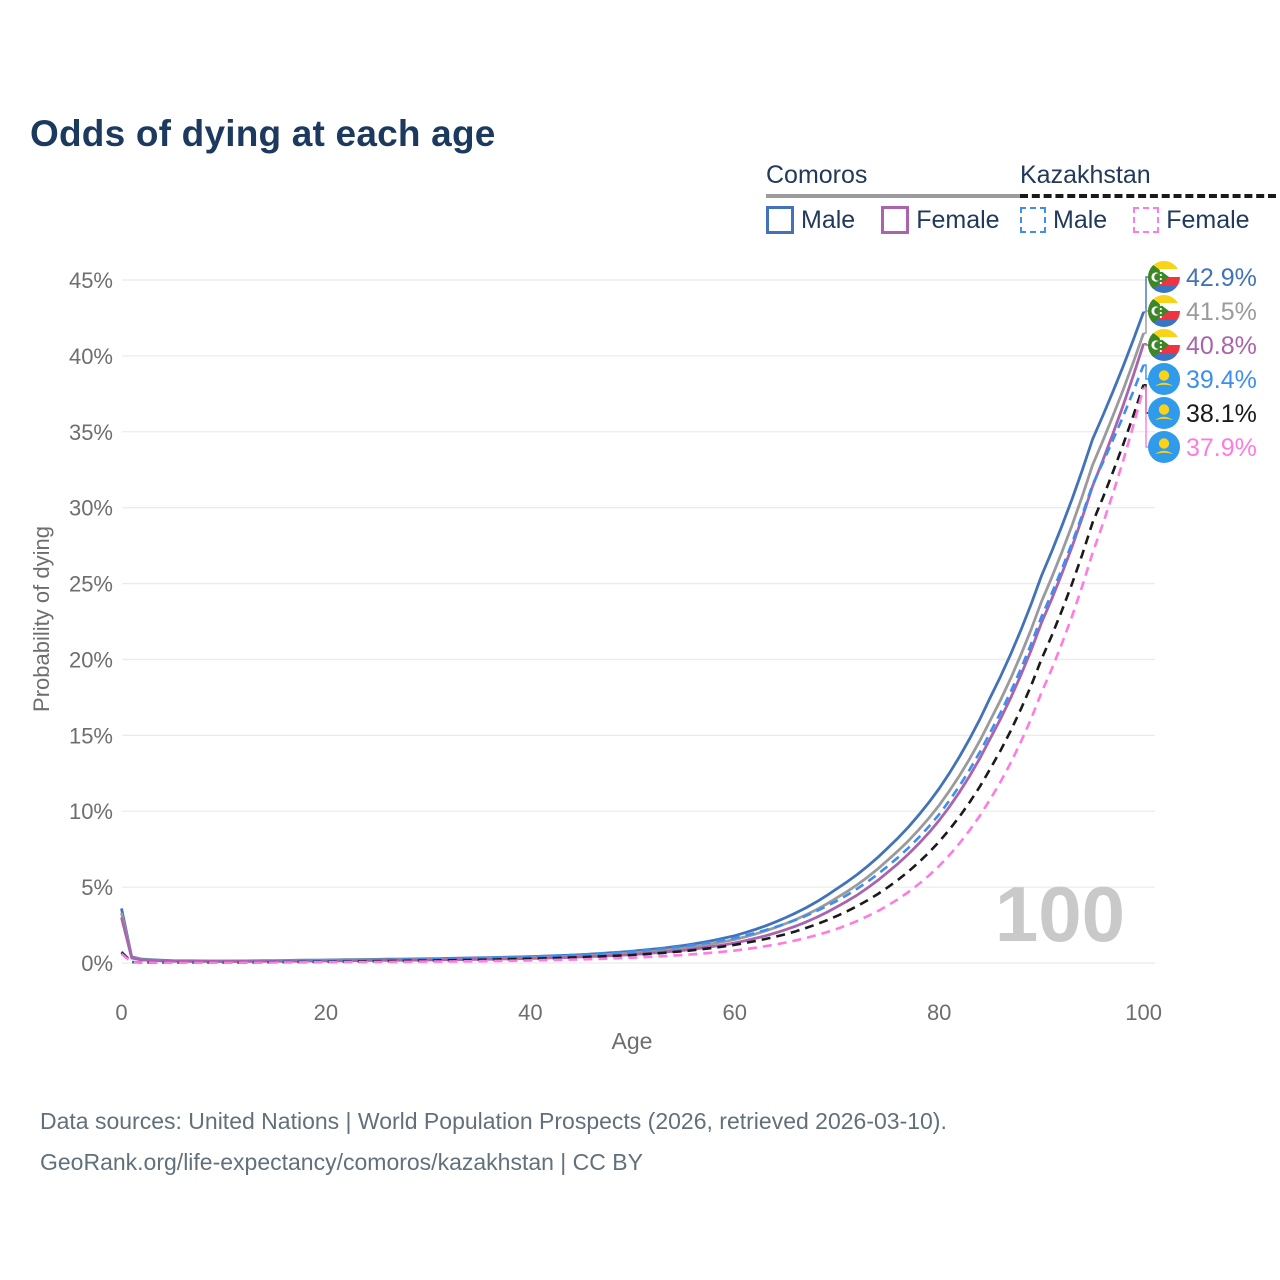  What do you see at coordinates (1221, 312) in the screenshot?
I see `end-value-label: 41.5%` at bounding box center [1221, 312].